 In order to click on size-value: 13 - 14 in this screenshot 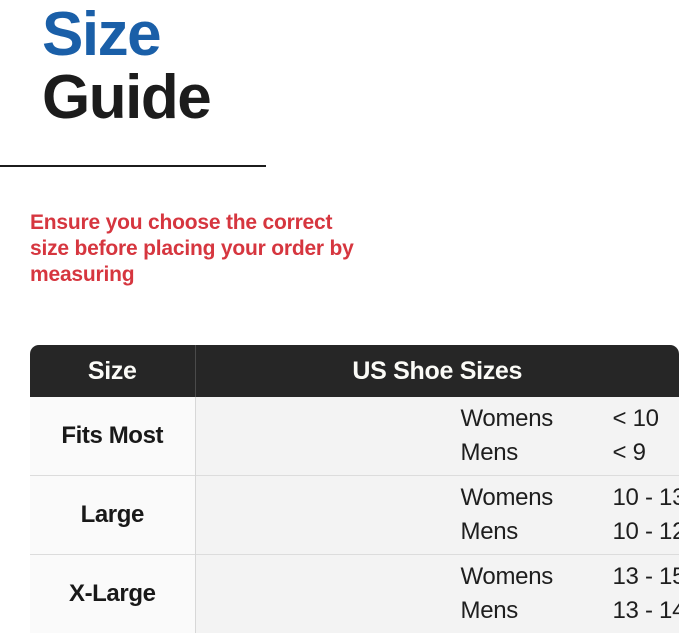, I will do `click(645, 610)`.